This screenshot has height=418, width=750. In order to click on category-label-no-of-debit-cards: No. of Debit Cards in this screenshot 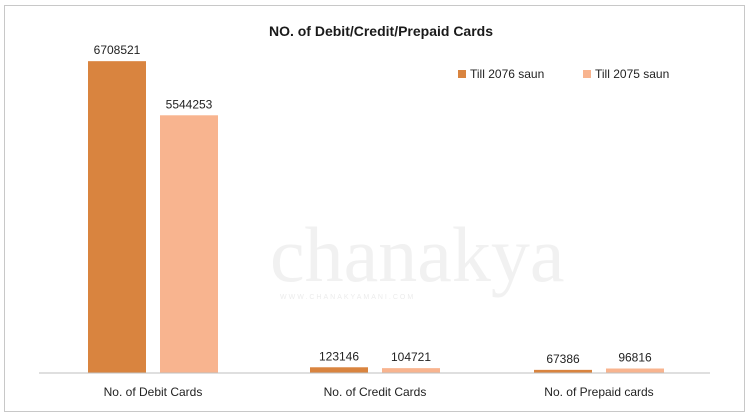, I will do `click(153, 392)`.